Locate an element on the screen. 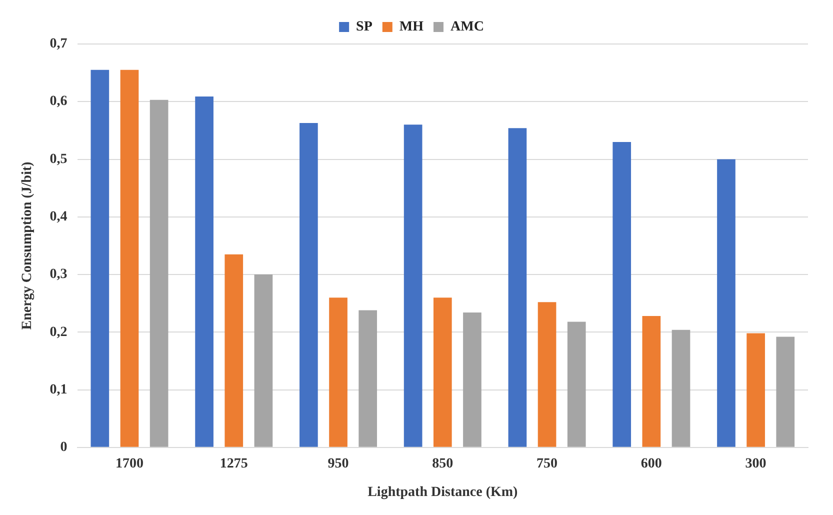 This screenshot has height=515, width=833. x-tick-label: 300 is located at coordinates (755, 464).